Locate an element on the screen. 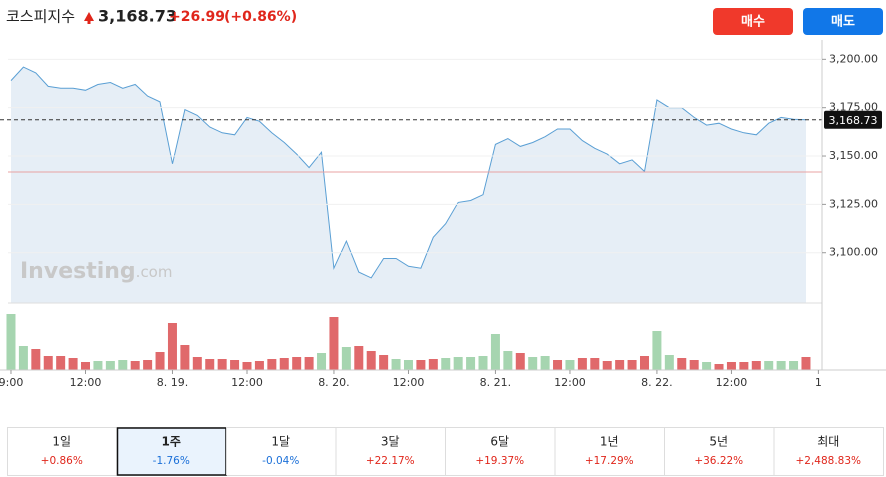 The image size is (886, 477). period-label: 1일 is located at coordinates (61, 442).